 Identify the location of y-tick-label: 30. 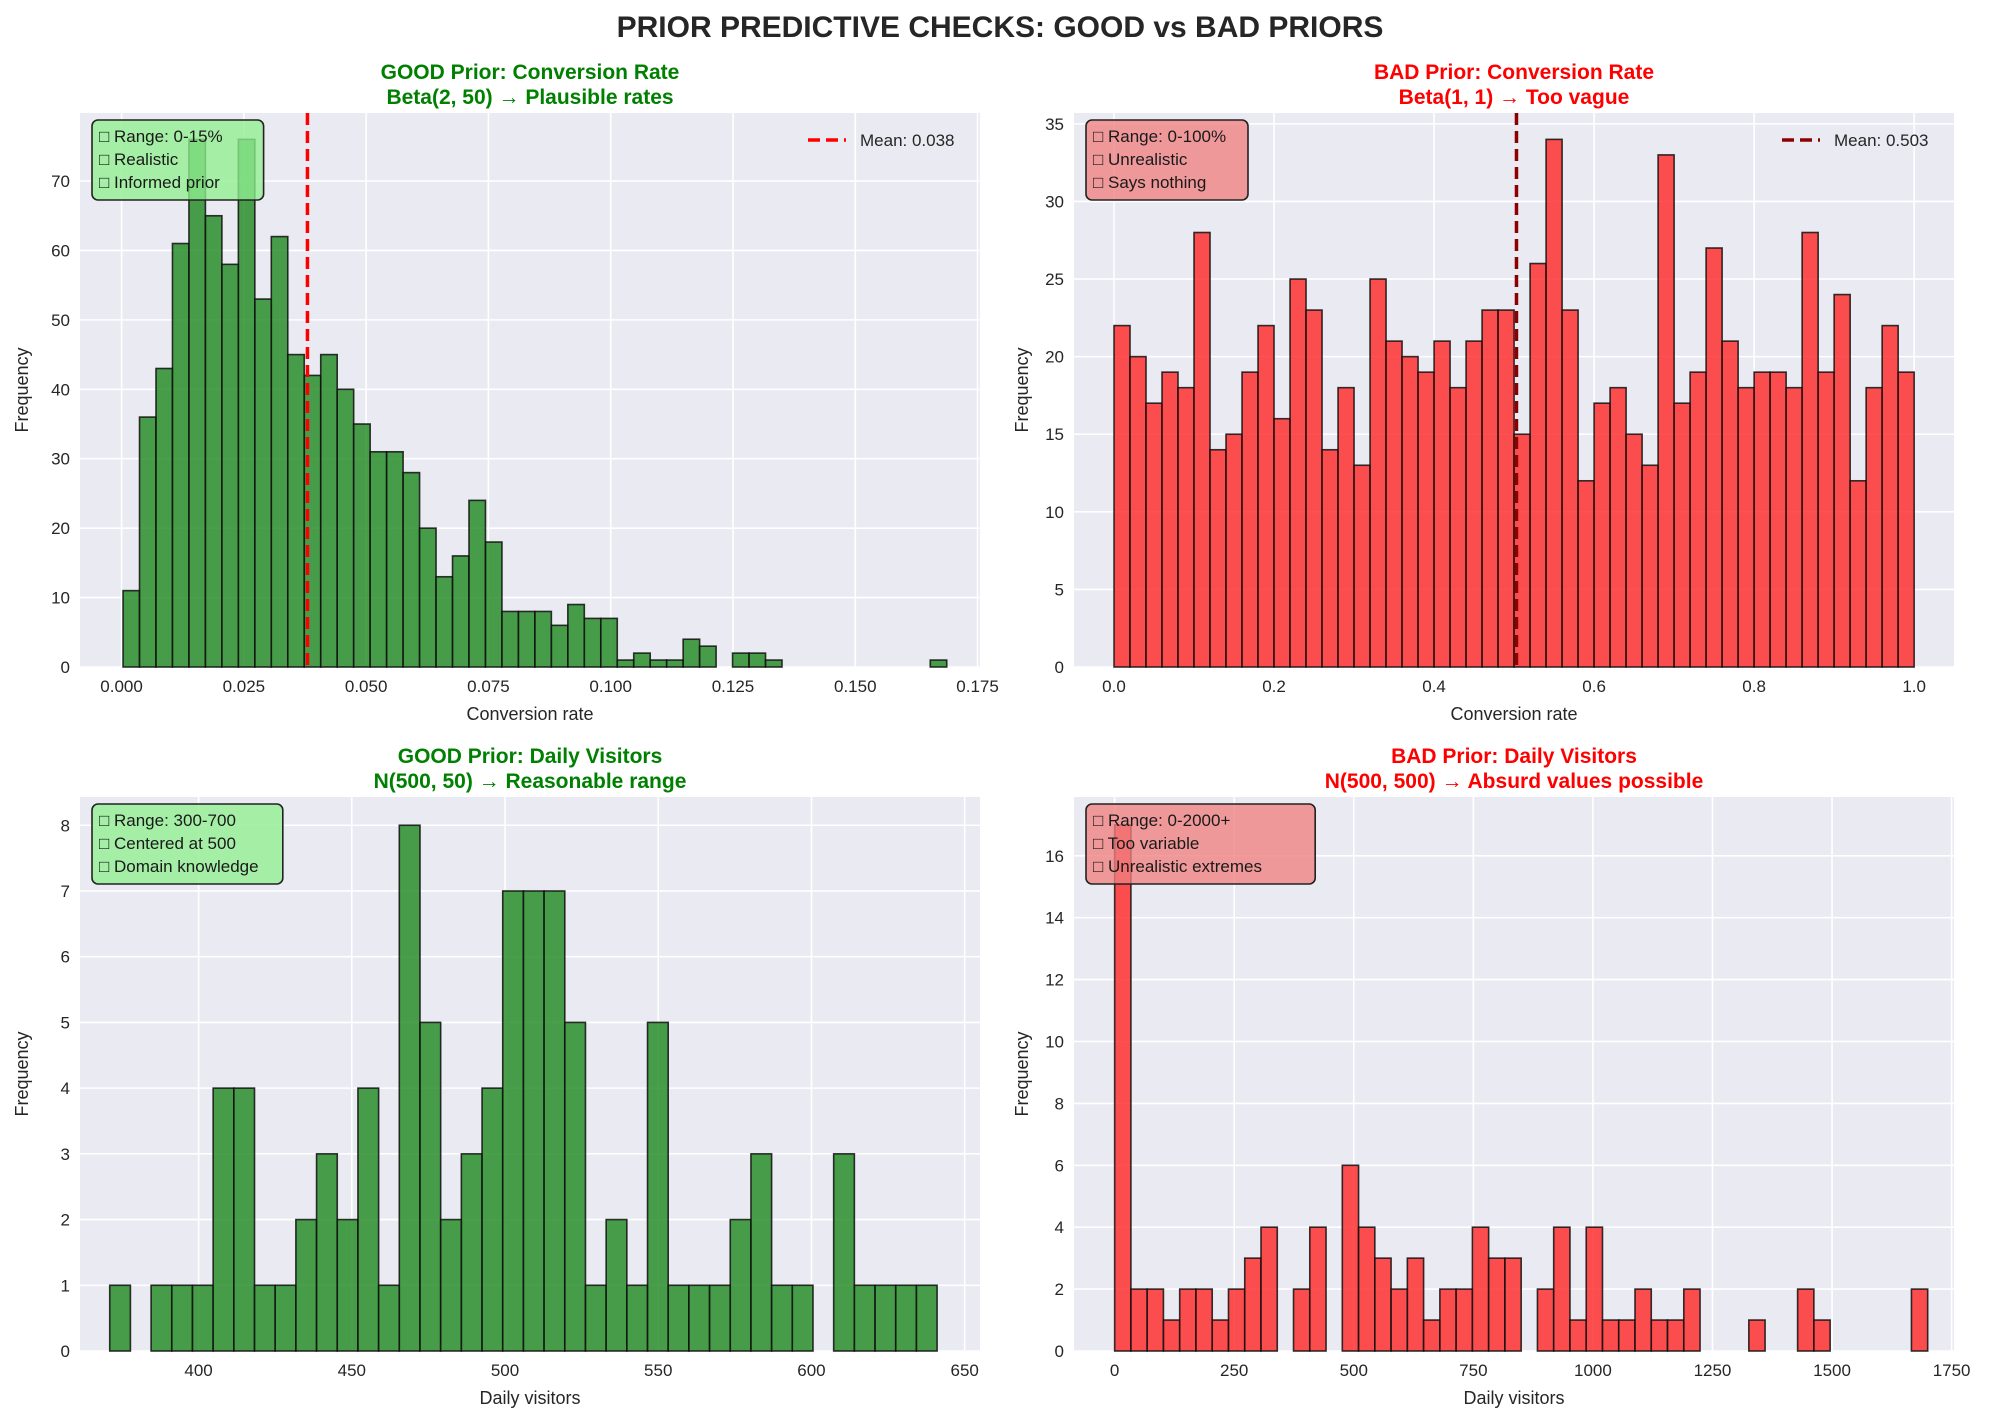
(60, 459).